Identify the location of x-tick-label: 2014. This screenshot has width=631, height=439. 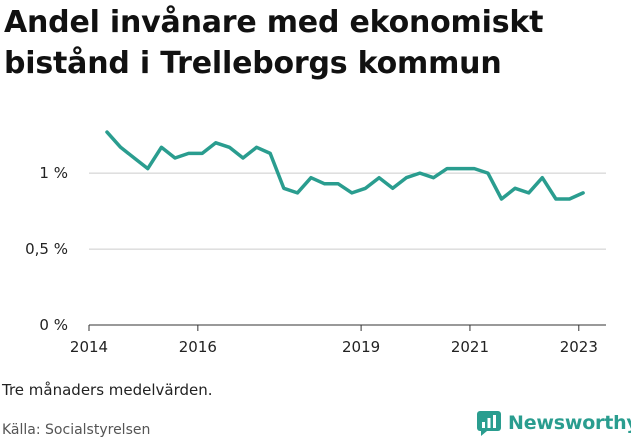
(89, 347).